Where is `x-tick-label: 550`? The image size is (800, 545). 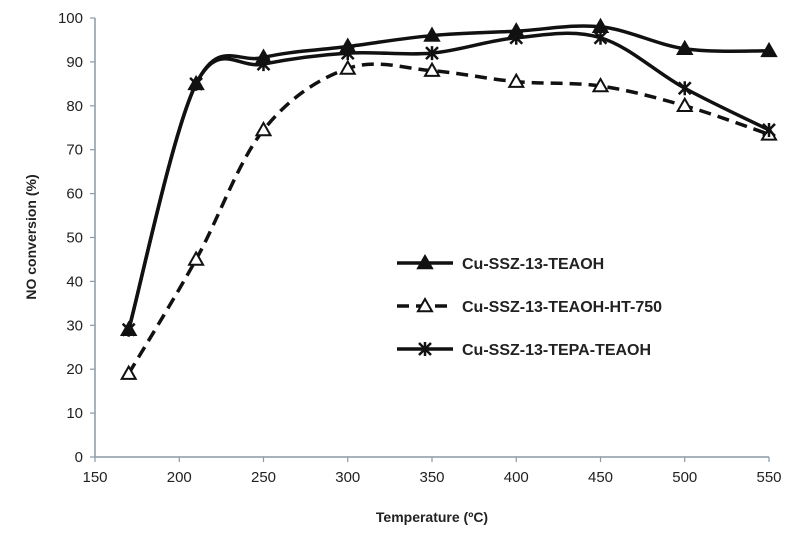 x-tick-label: 550 is located at coordinates (768, 477).